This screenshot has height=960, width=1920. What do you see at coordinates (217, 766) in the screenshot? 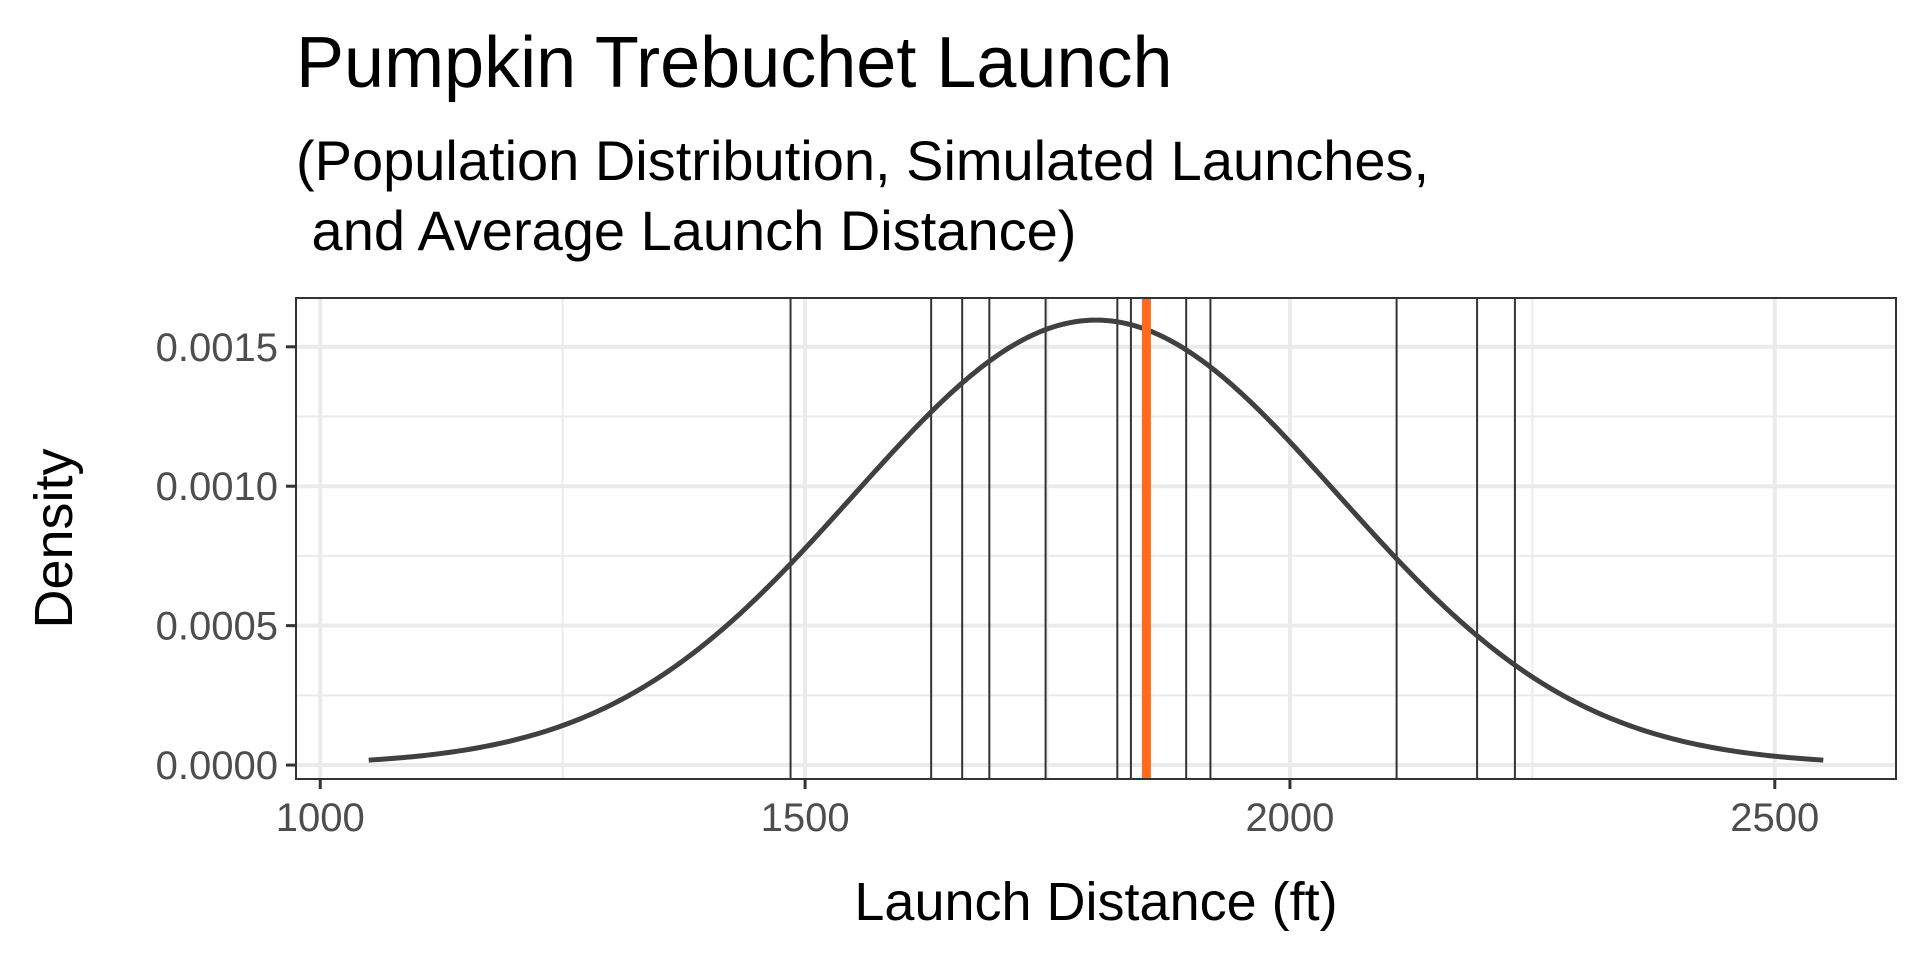
I see `y-tick-label: 0.0000` at bounding box center [217, 766].